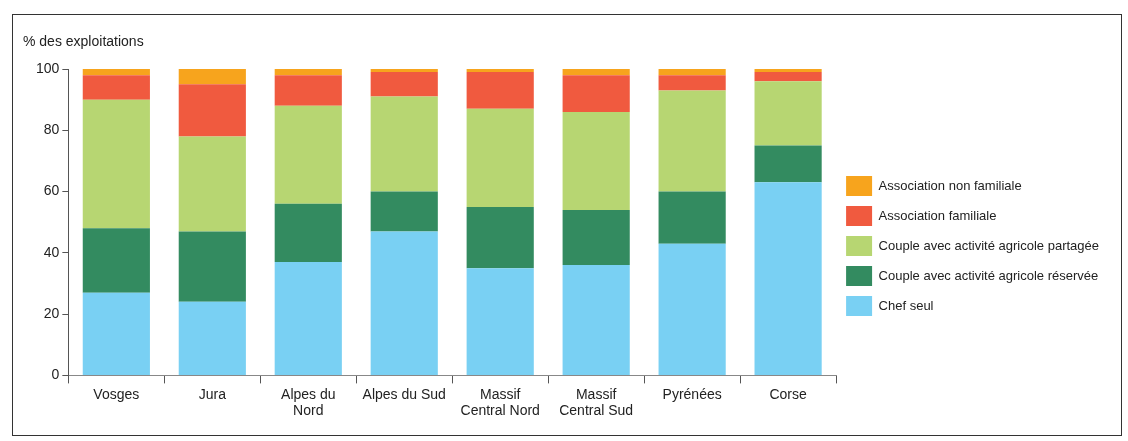  What do you see at coordinates (51, 129) in the screenshot?
I see `y-tick-label: 80` at bounding box center [51, 129].